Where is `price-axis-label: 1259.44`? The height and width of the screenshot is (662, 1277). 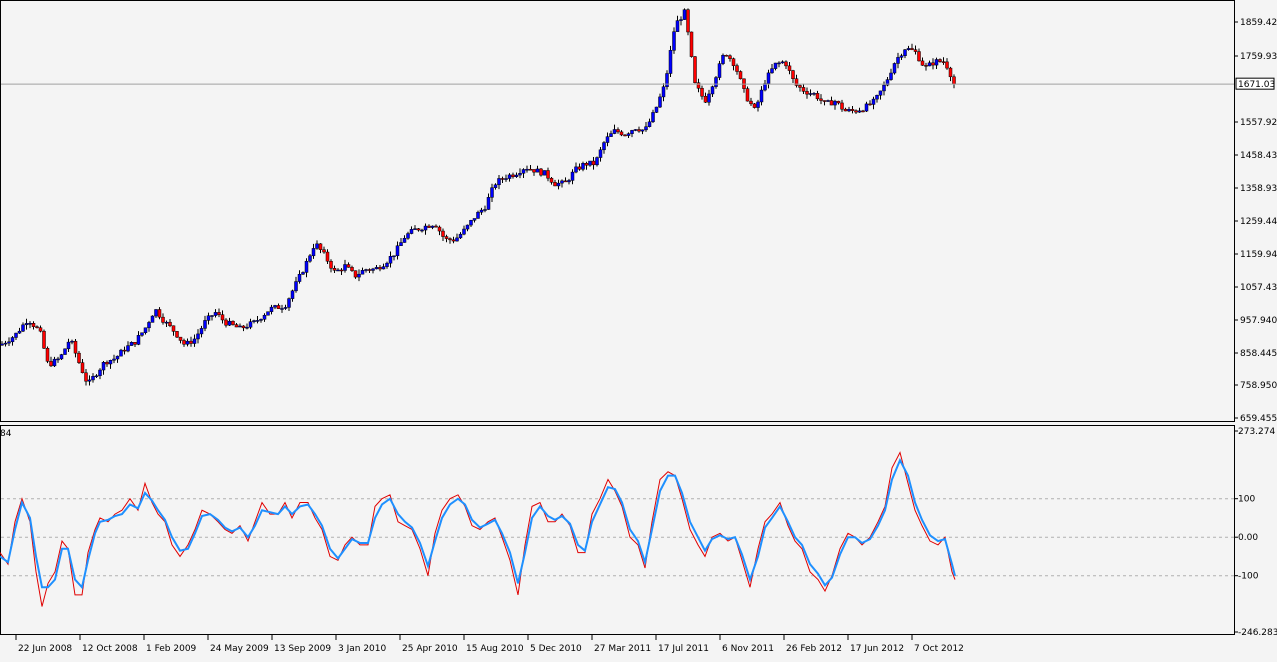 price-axis-label: 1259.44 is located at coordinates (1258, 222).